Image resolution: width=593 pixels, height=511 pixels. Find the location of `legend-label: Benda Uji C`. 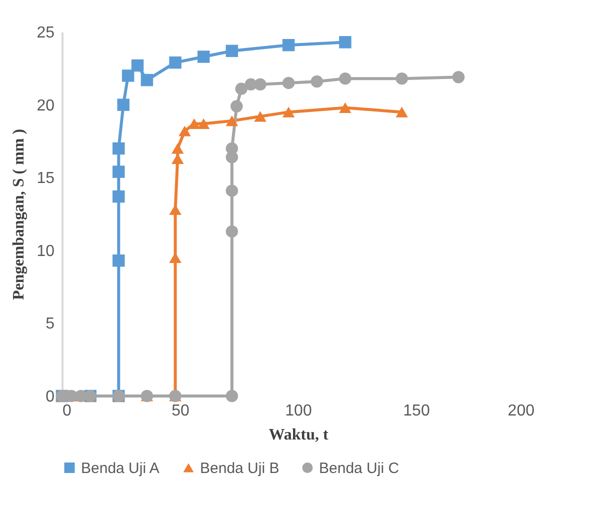

legend-label: Benda Uji C is located at coordinates (359, 468).